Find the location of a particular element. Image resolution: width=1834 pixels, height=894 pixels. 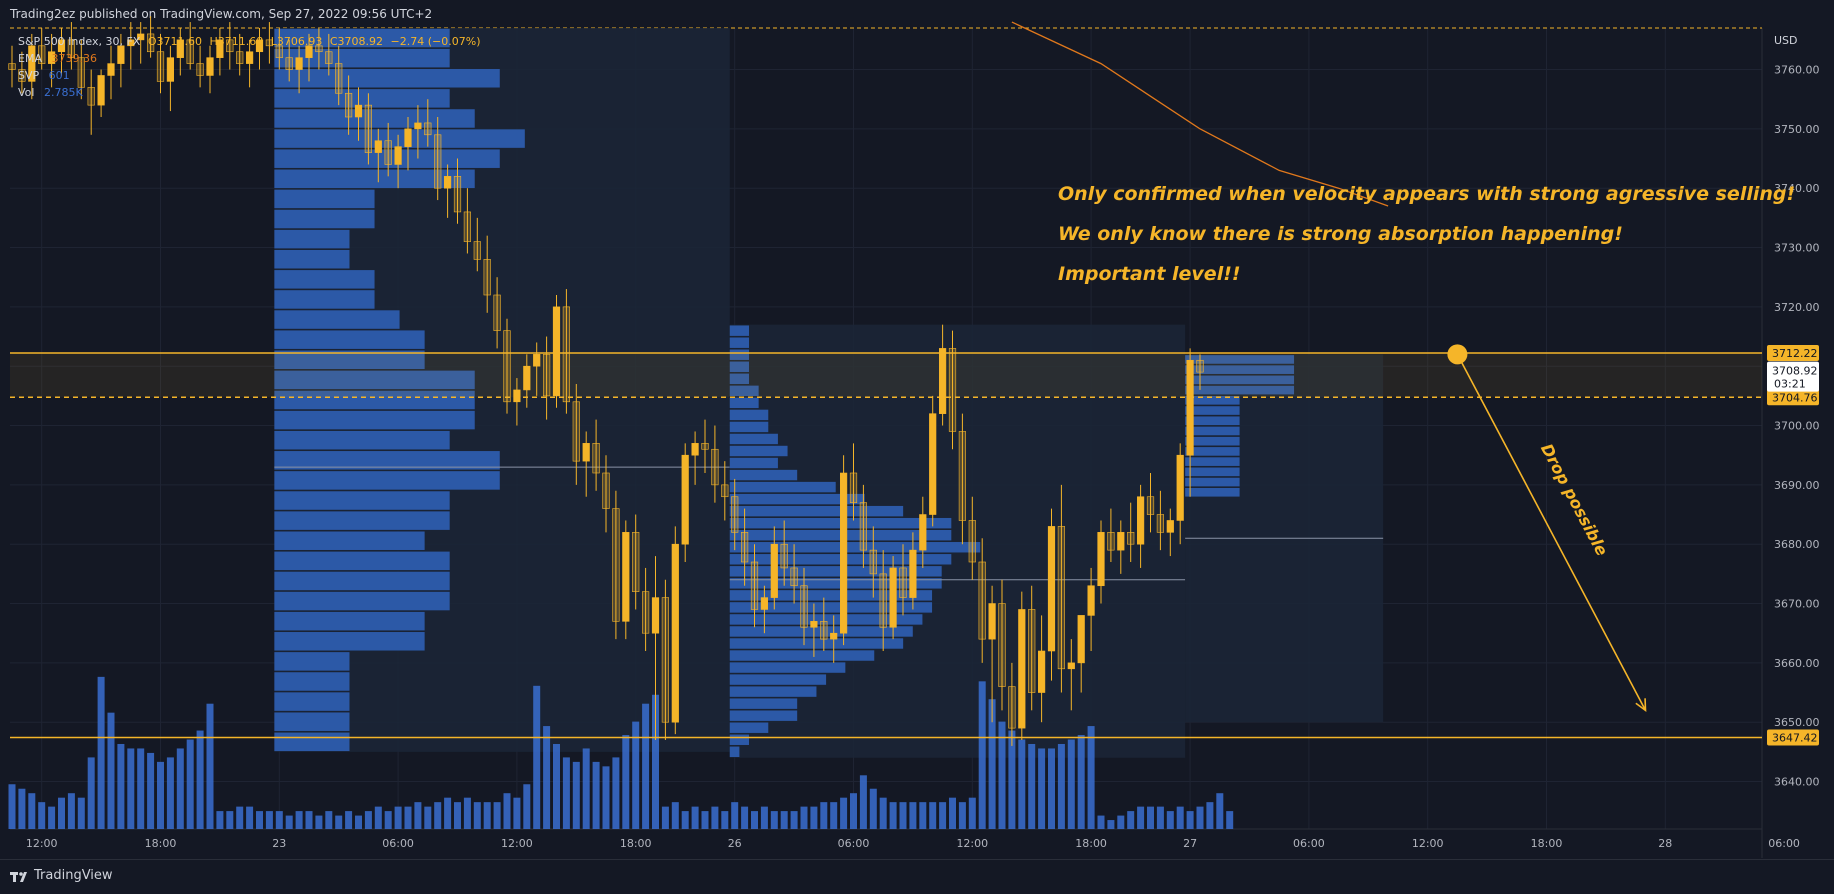

x-tick-label: 12:00 is located at coordinates (42, 843).